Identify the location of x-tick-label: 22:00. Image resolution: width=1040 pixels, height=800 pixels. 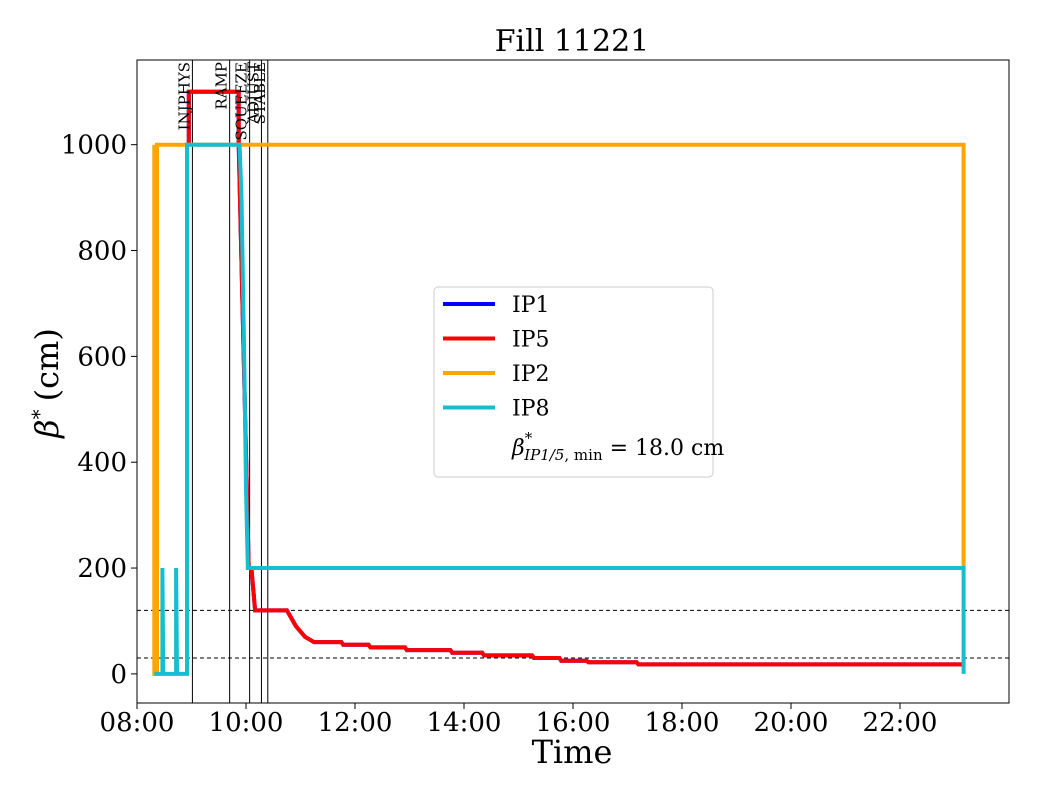
(900, 723).